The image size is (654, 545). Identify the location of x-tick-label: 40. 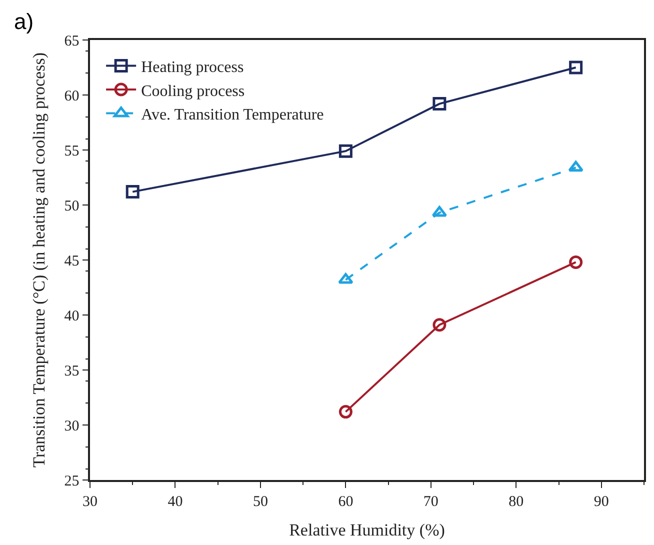
(175, 502).